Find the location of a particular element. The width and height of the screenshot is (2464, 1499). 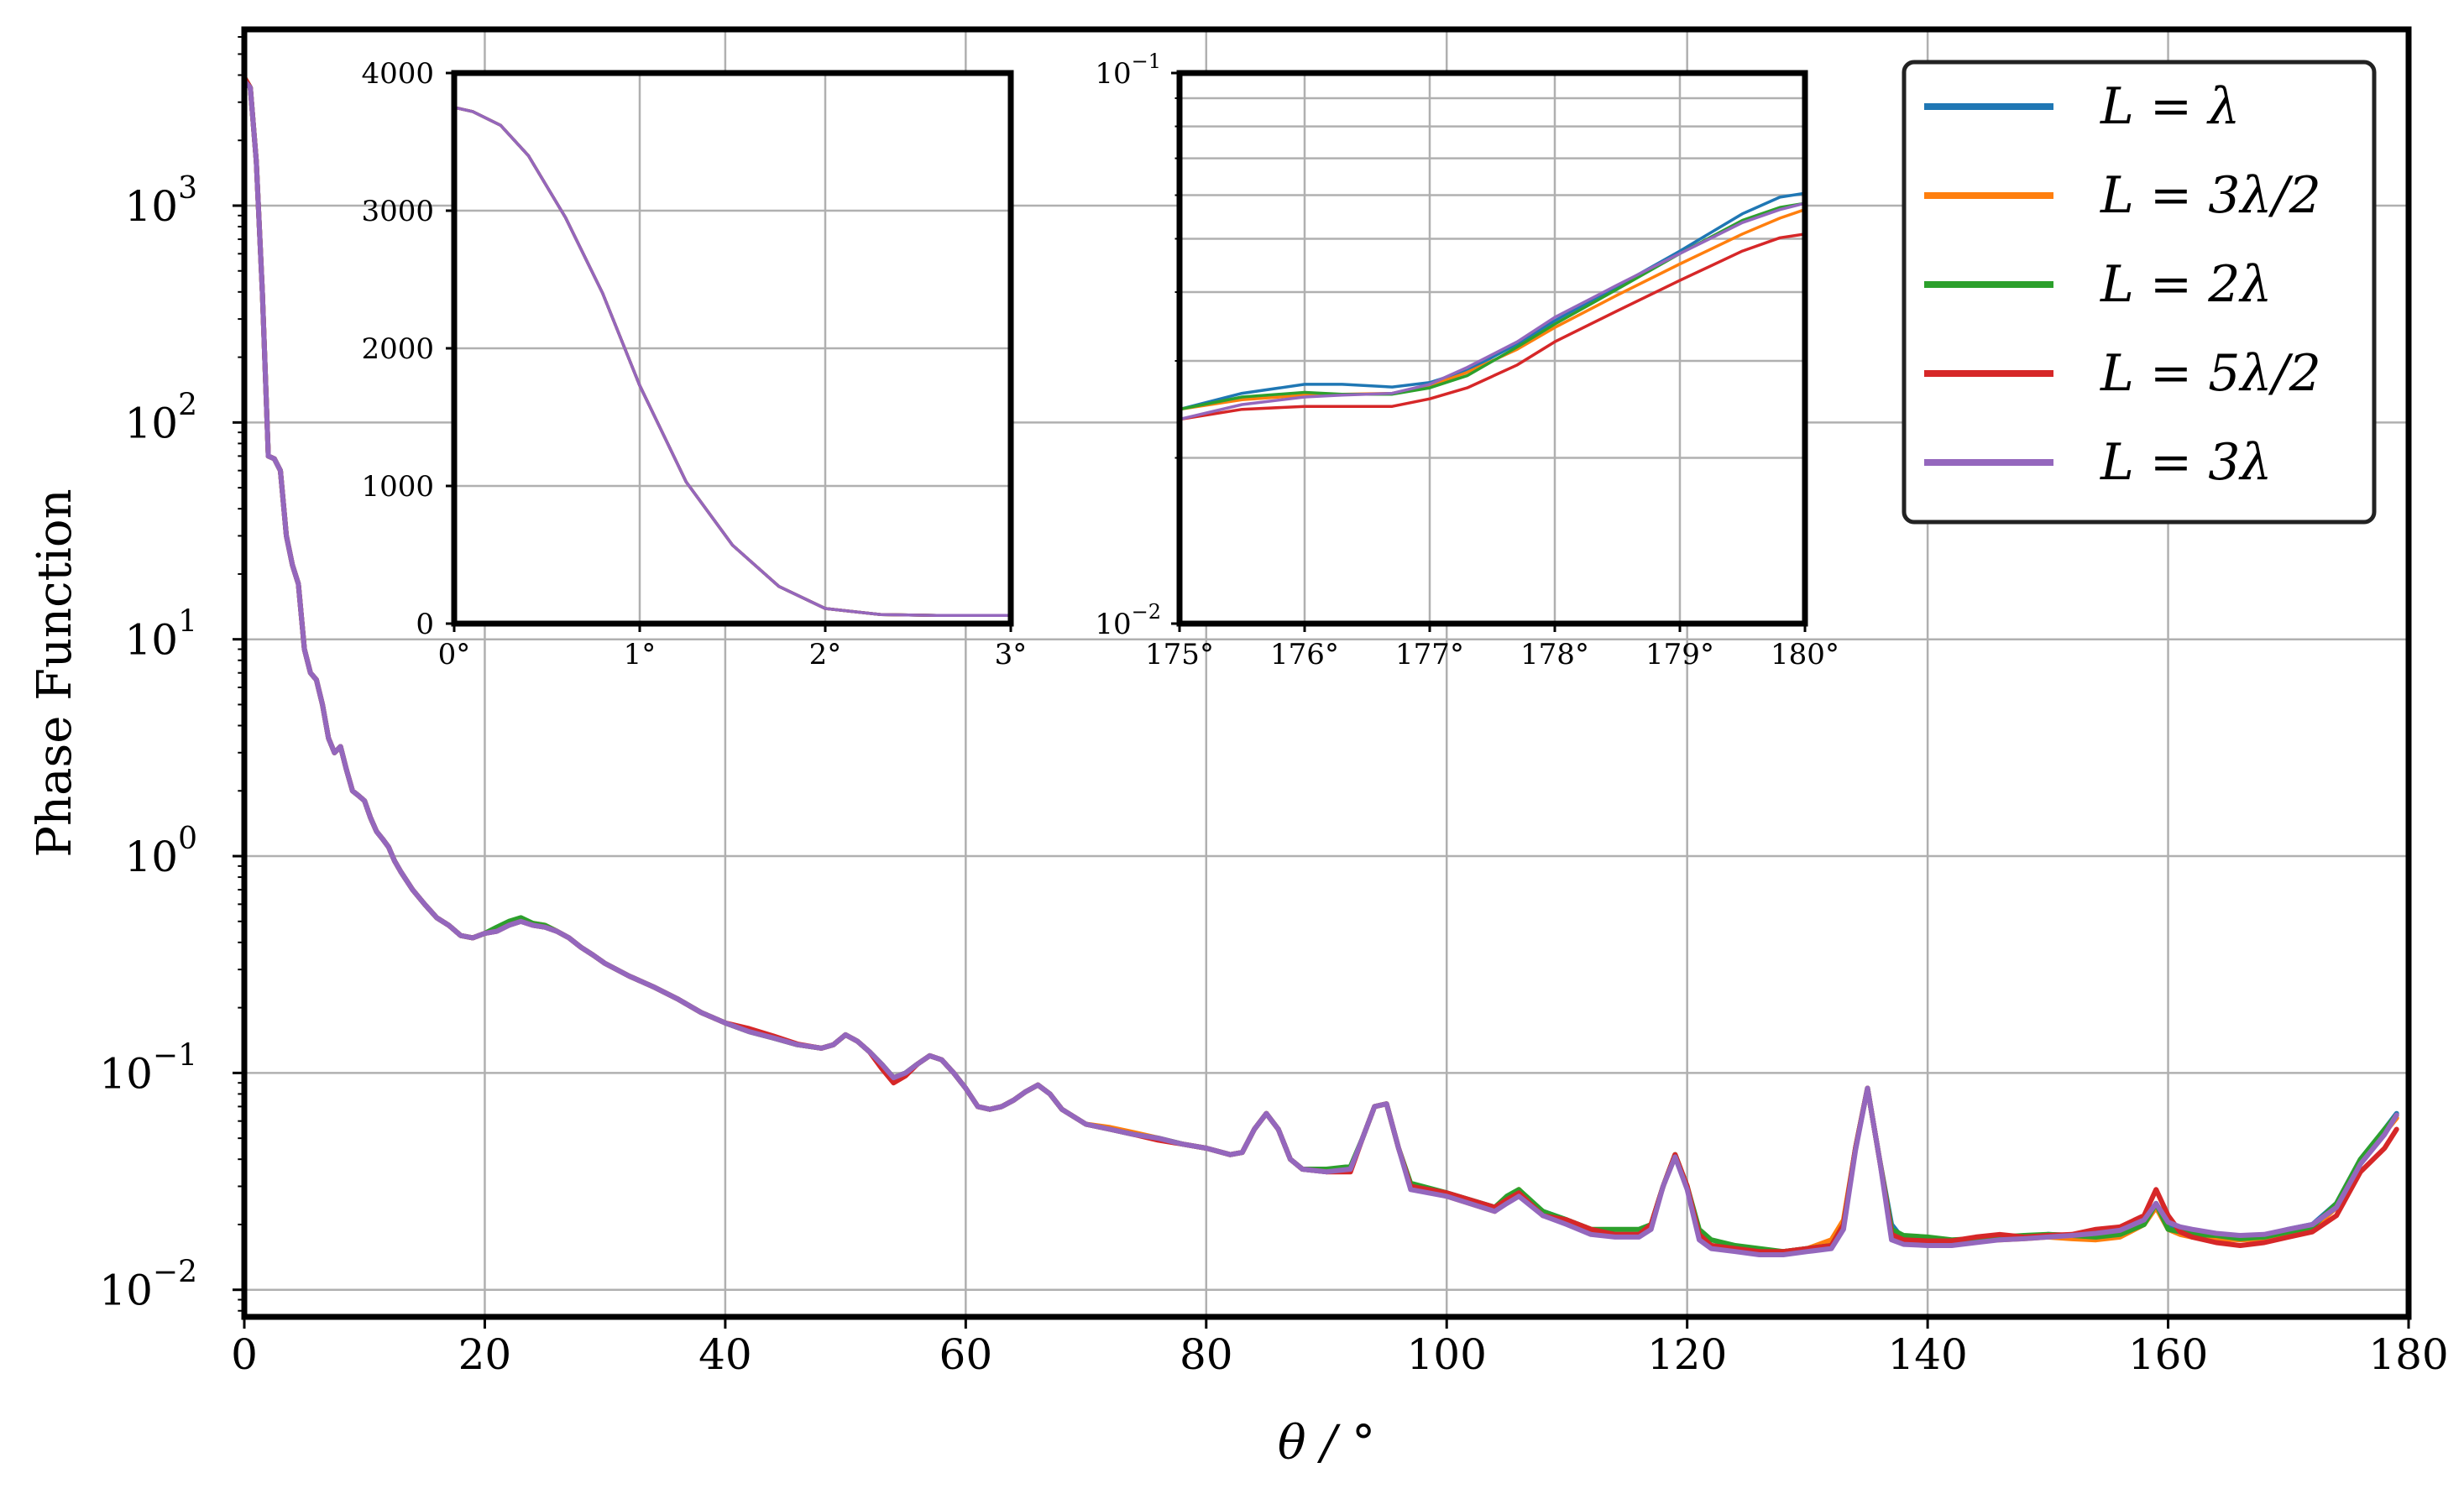

inset-backward-scatter: 175° 176° 177° 178° 179° 180° 10−210−1 is located at coordinates (1467, 360).